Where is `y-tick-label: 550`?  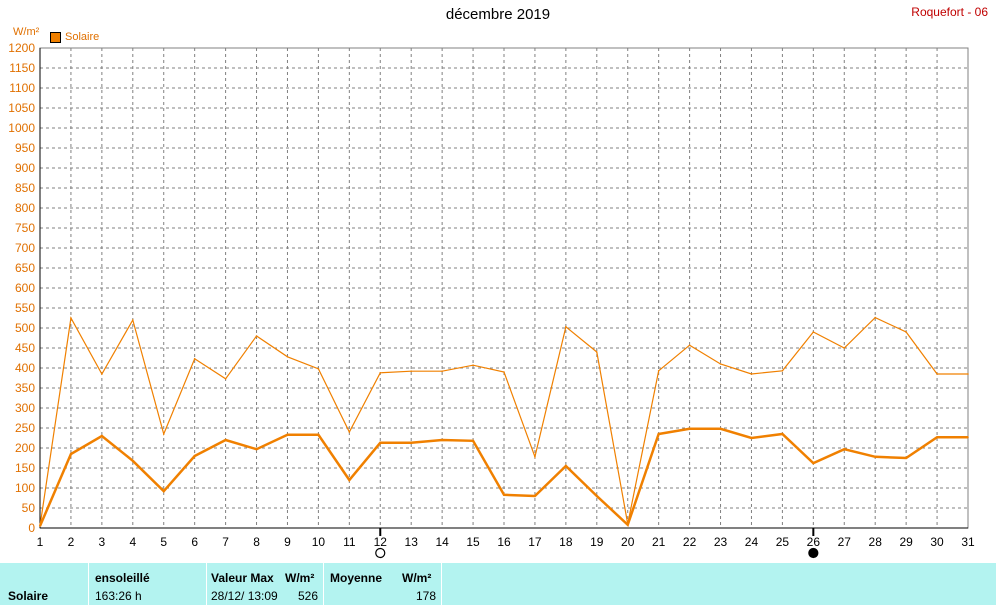 y-tick-label: 550 is located at coordinates (25, 308).